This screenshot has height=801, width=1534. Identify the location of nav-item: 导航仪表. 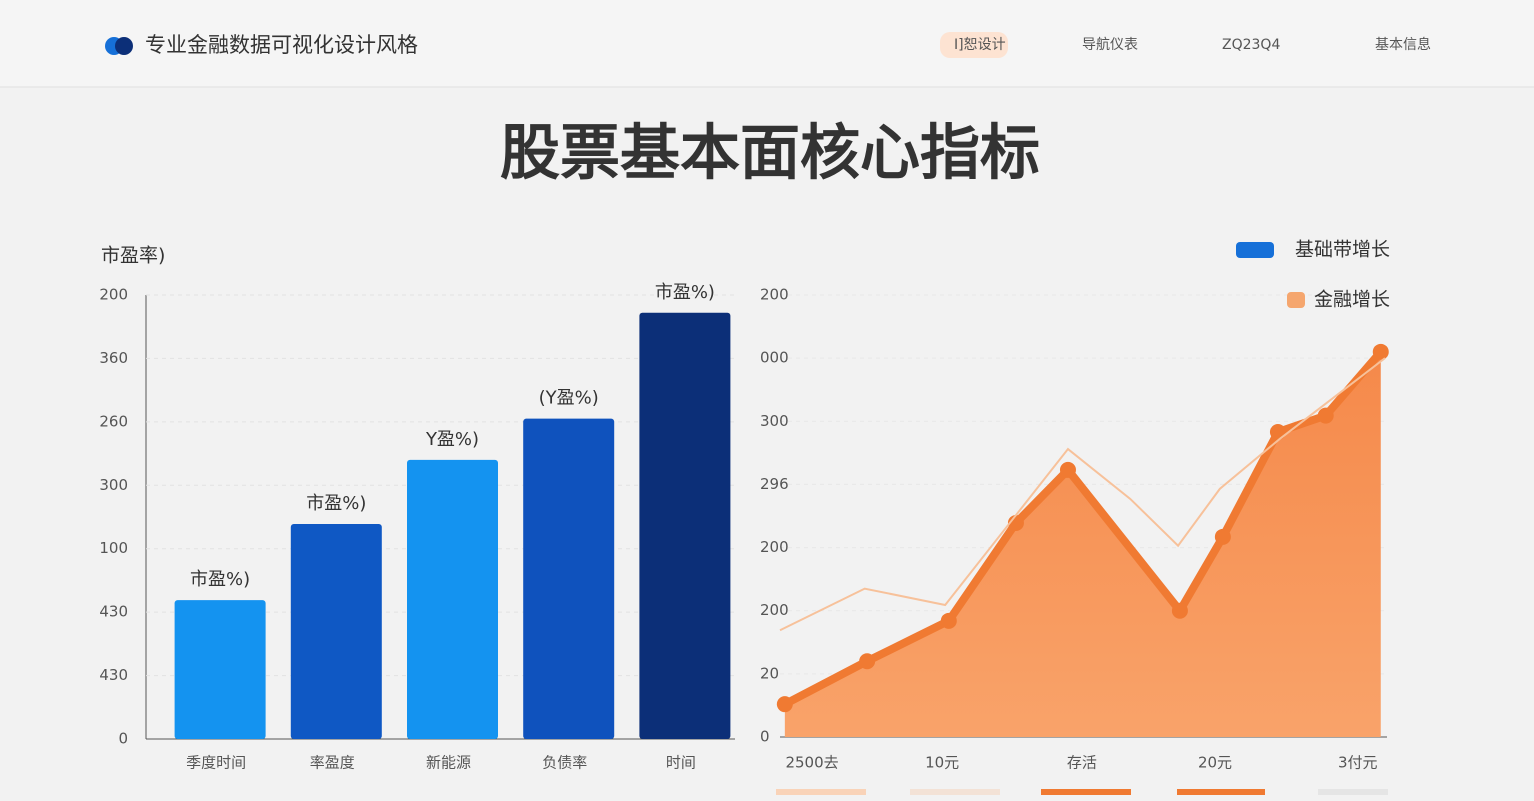
(1110, 45).